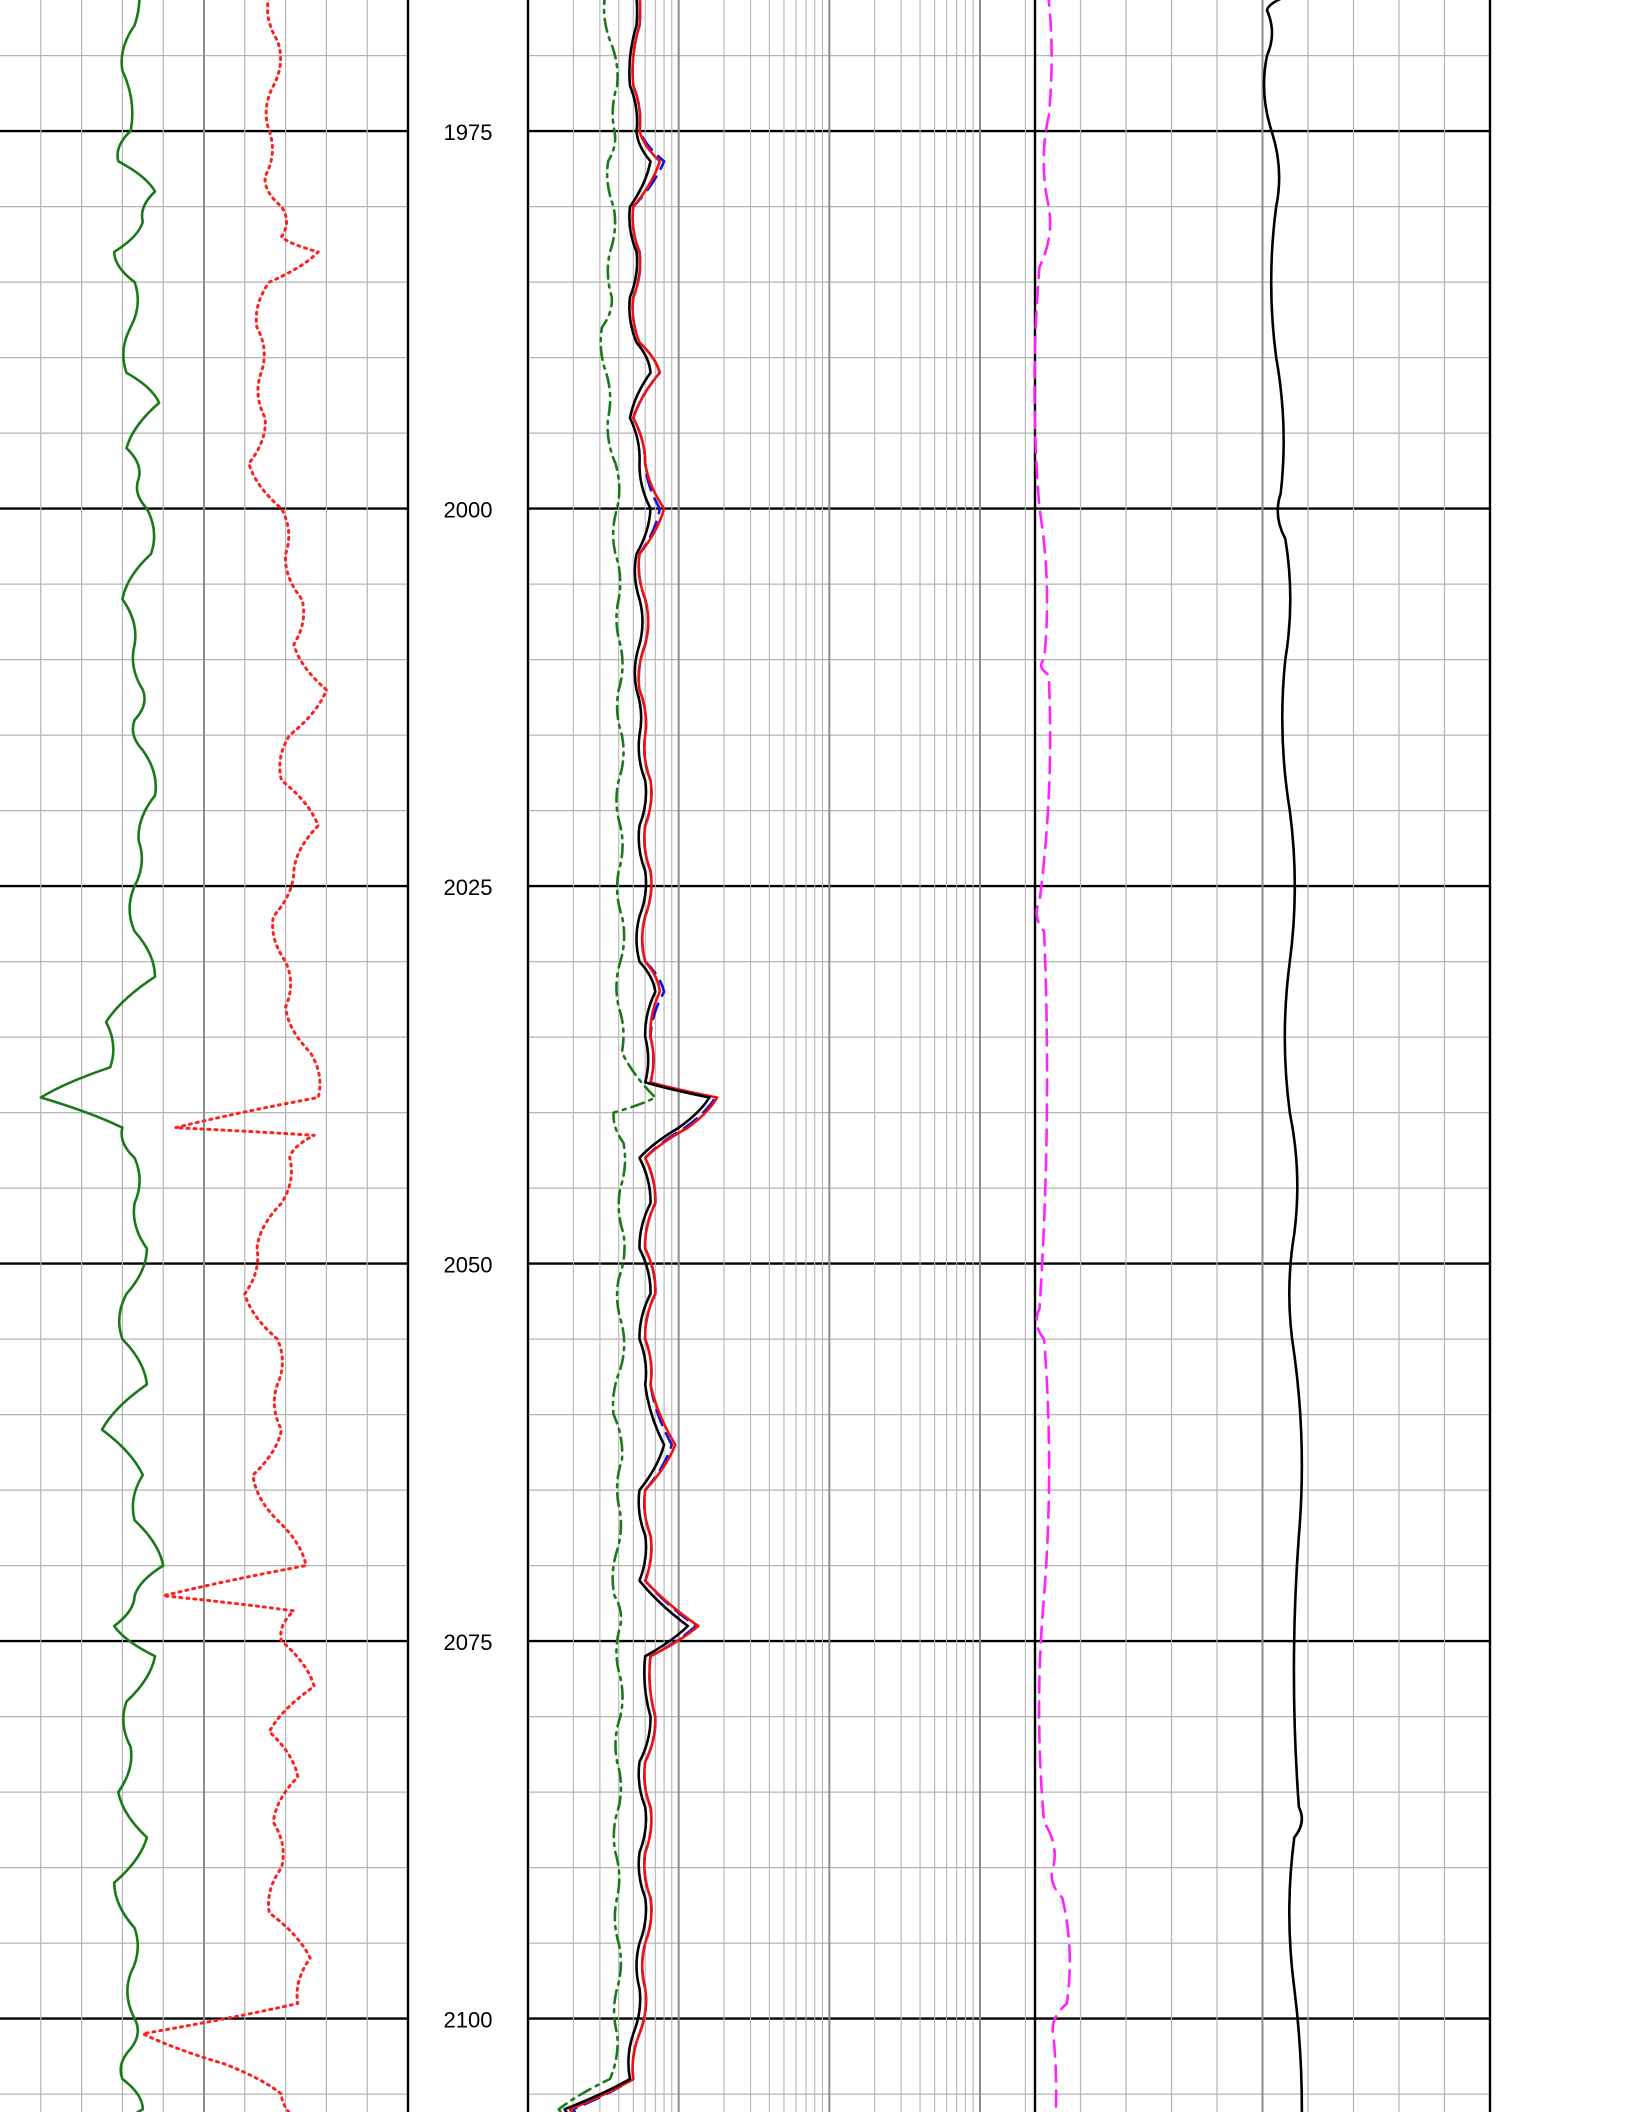  What do you see at coordinates (468, 2020) in the screenshot?
I see `depth-tick-label: 2100` at bounding box center [468, 2020].